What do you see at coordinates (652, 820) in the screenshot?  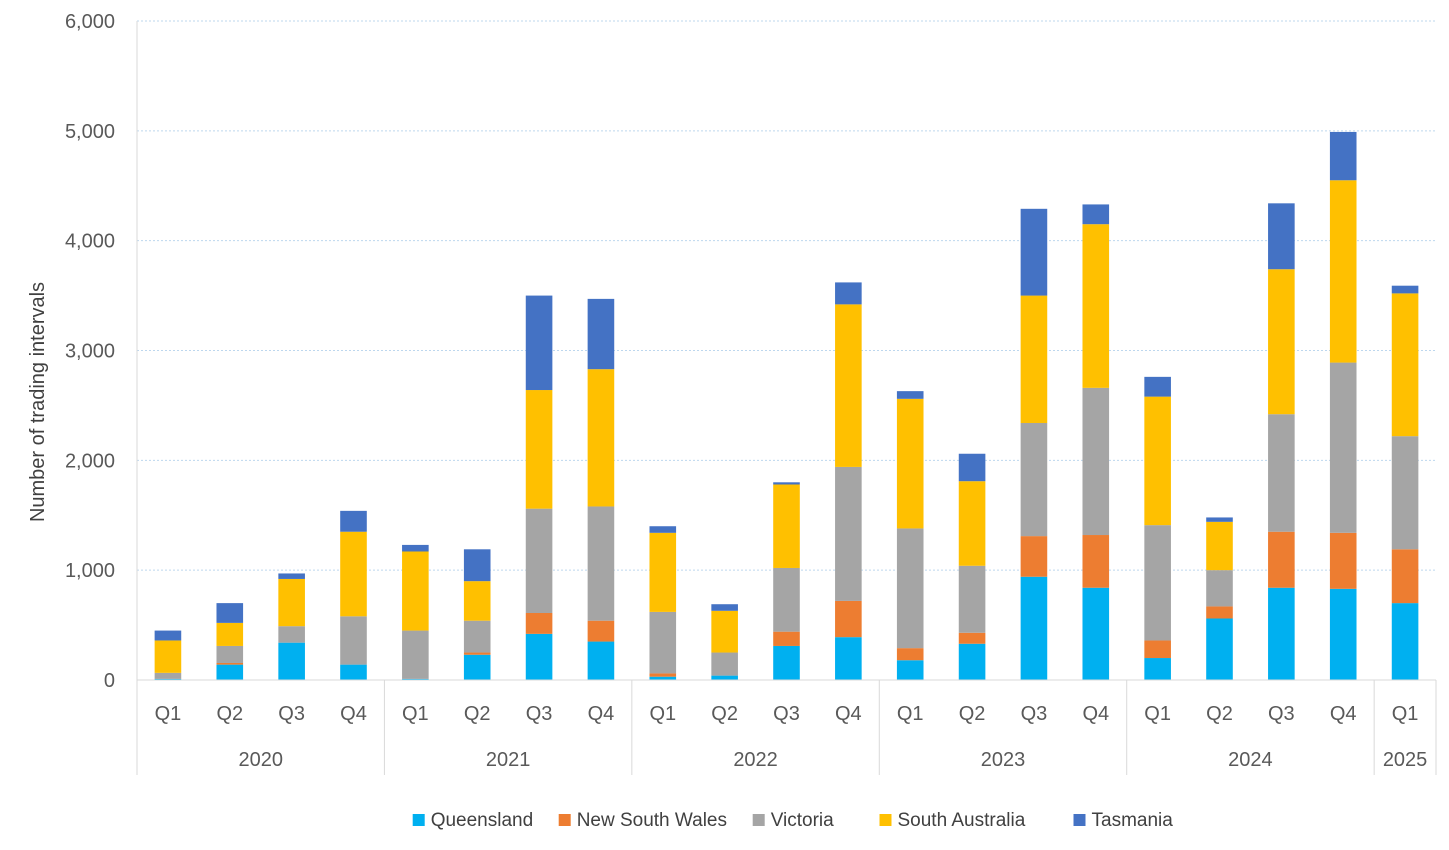 I see `legend-label: New South Wales` at bounding box center [652, 820].